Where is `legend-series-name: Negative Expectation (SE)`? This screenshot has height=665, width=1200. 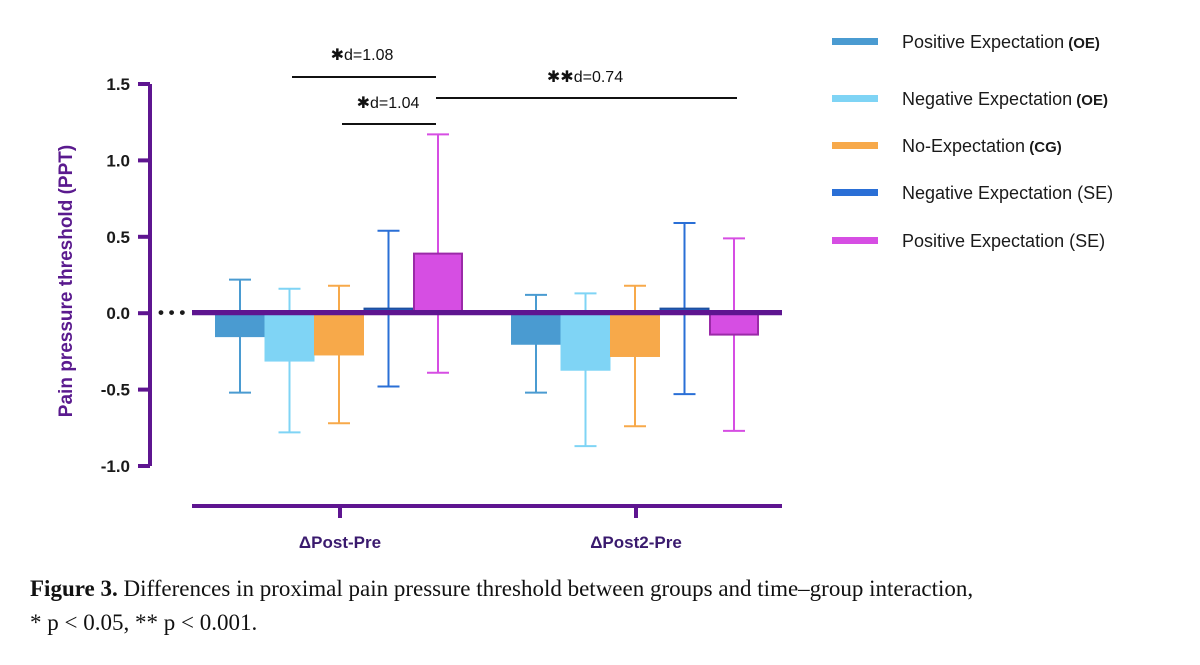
legend-series-name: Negative Expectation (SE) is located at coordinates (1007, 193).